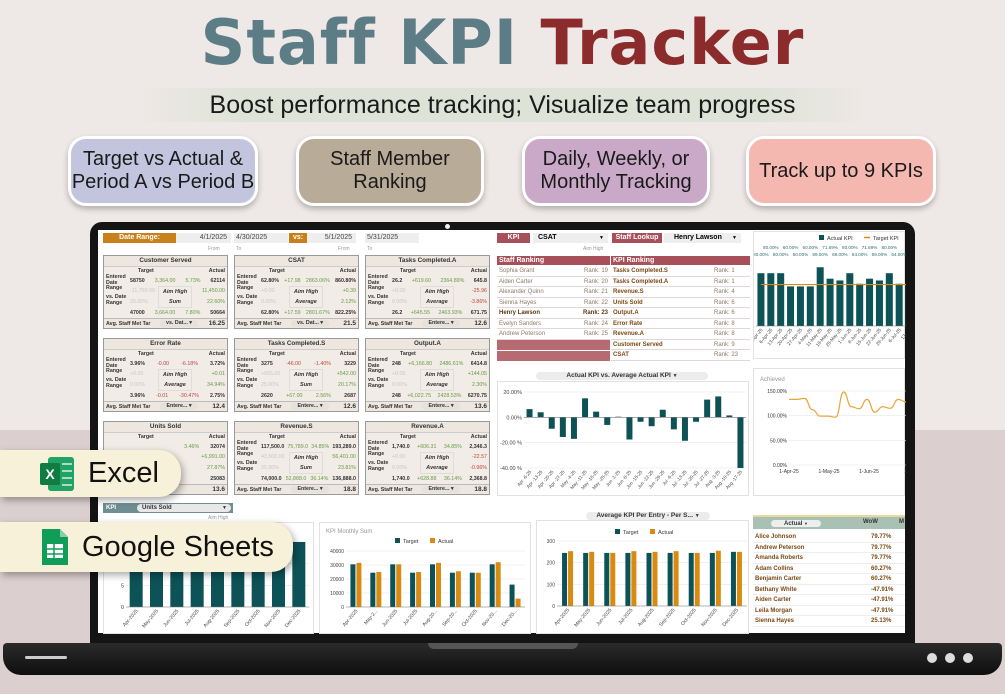 The height and width of the screenshot is (694, 1005). Describe the element at coordinates (680, 271) in the screenshot. I see `kpi-ranking-row: Tasks Completed.S Rank: 1` at that location.